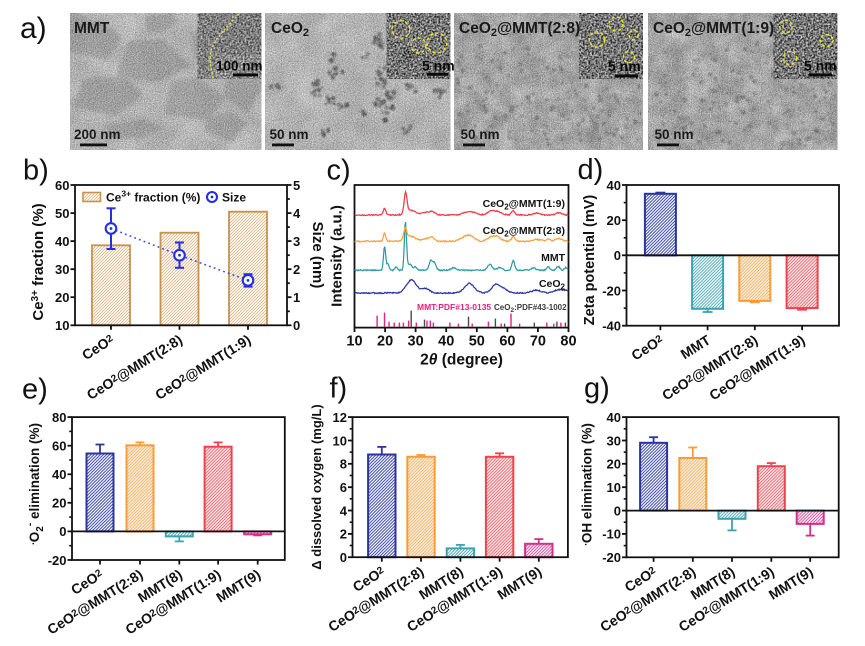 This screenshot has height=646, width=865. I want to click on svg-text: 200 nm, so click(97, 134).